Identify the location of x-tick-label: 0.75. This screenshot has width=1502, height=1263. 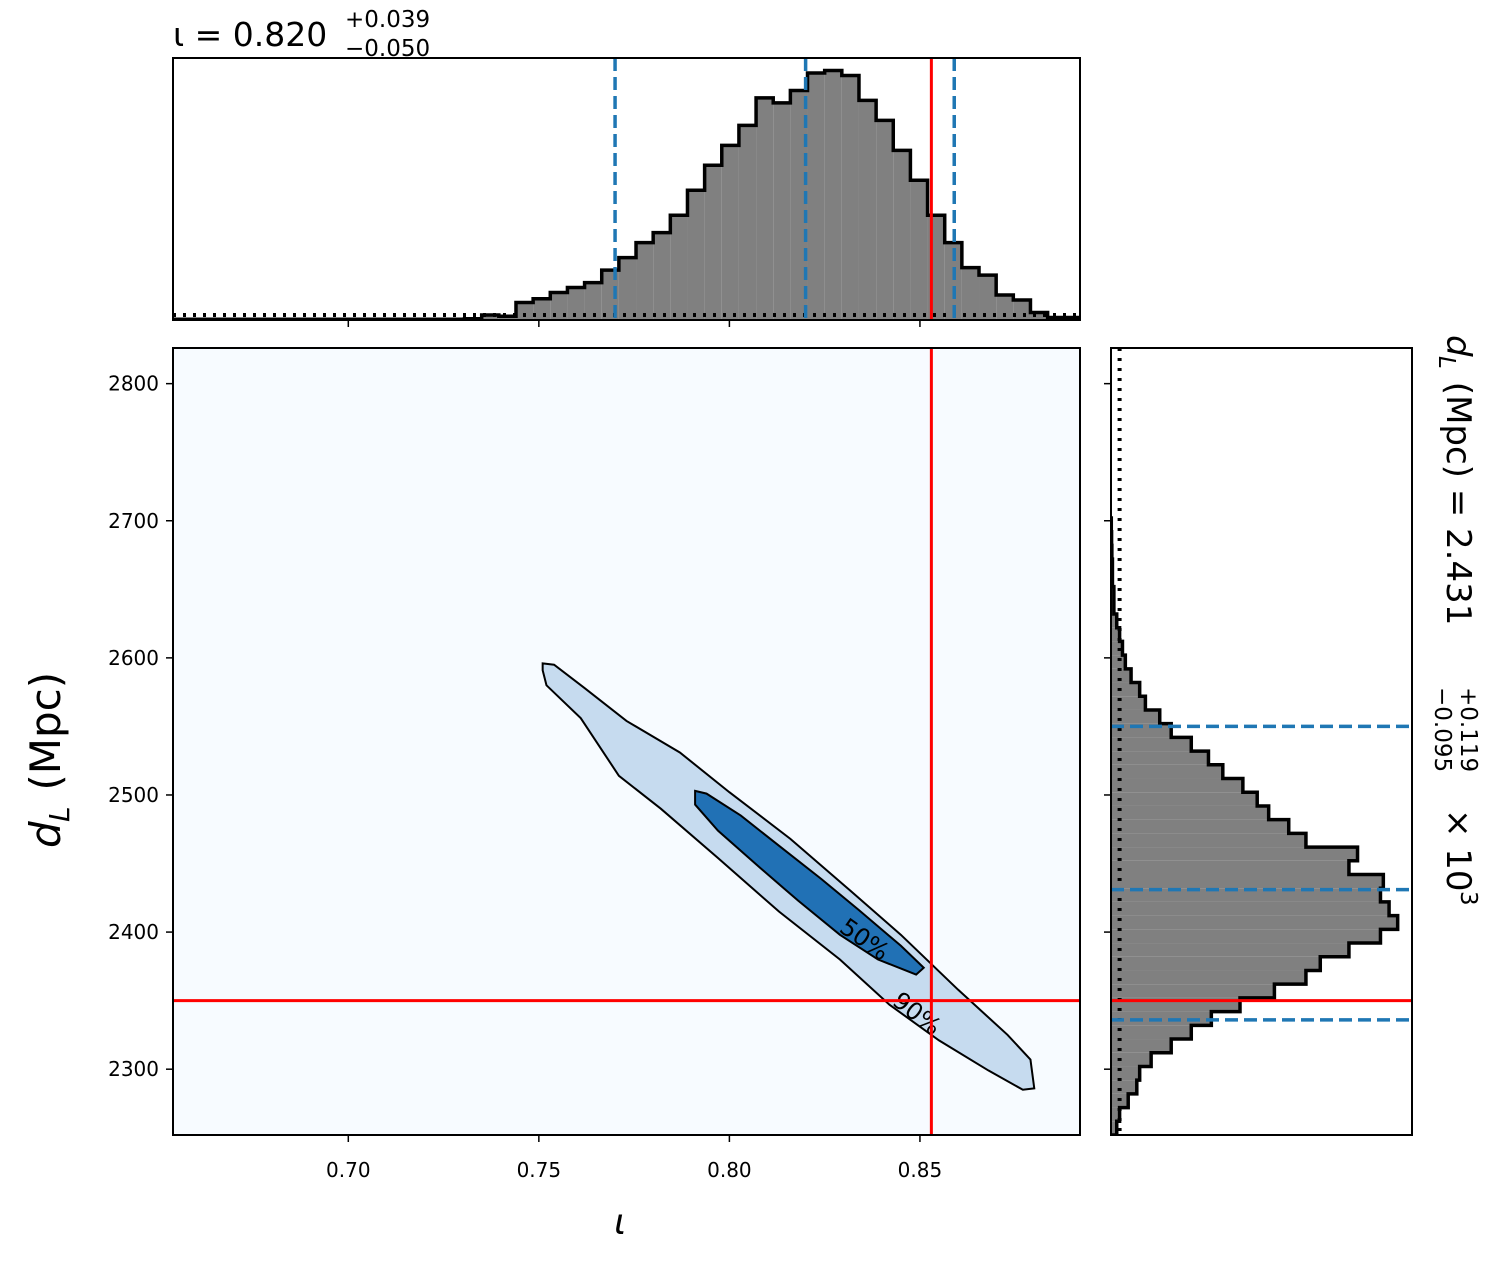
(539, 1170).